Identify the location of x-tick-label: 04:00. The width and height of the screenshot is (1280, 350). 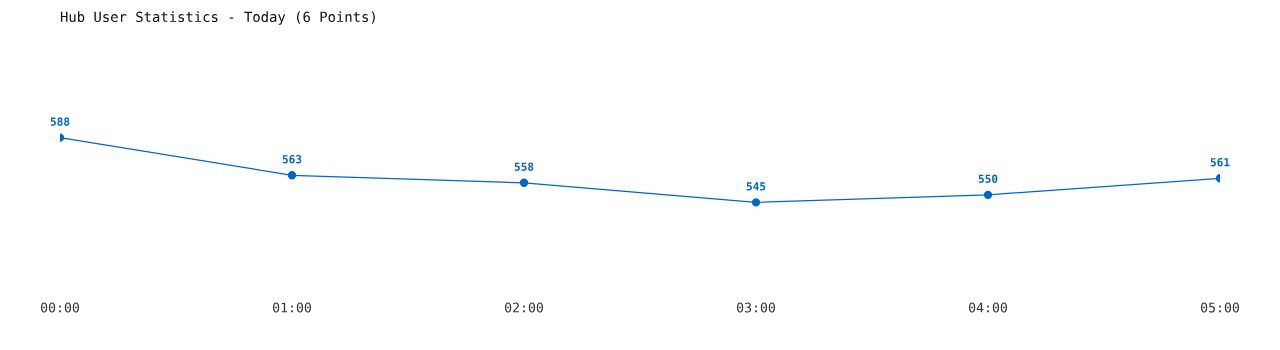
(988, 307).